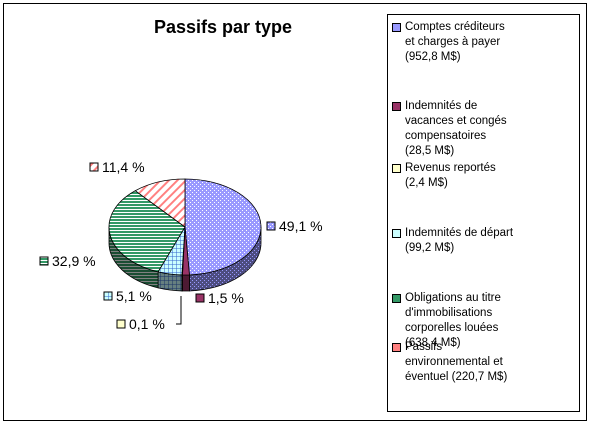 This screenshot has height=427, width=592. What do you see at coordinates (223, 227) in the screenshot?
I see `pie-slice-accounts-payable` at bounding box center [223, 227].